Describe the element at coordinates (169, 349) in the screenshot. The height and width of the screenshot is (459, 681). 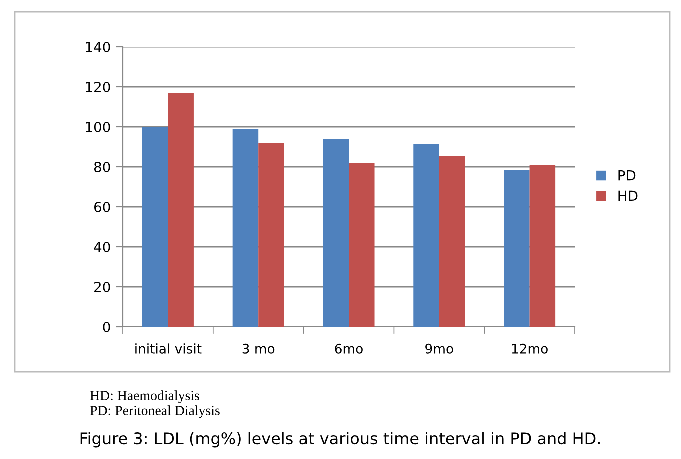
I see `x-tick-label: initial visit` at that location.